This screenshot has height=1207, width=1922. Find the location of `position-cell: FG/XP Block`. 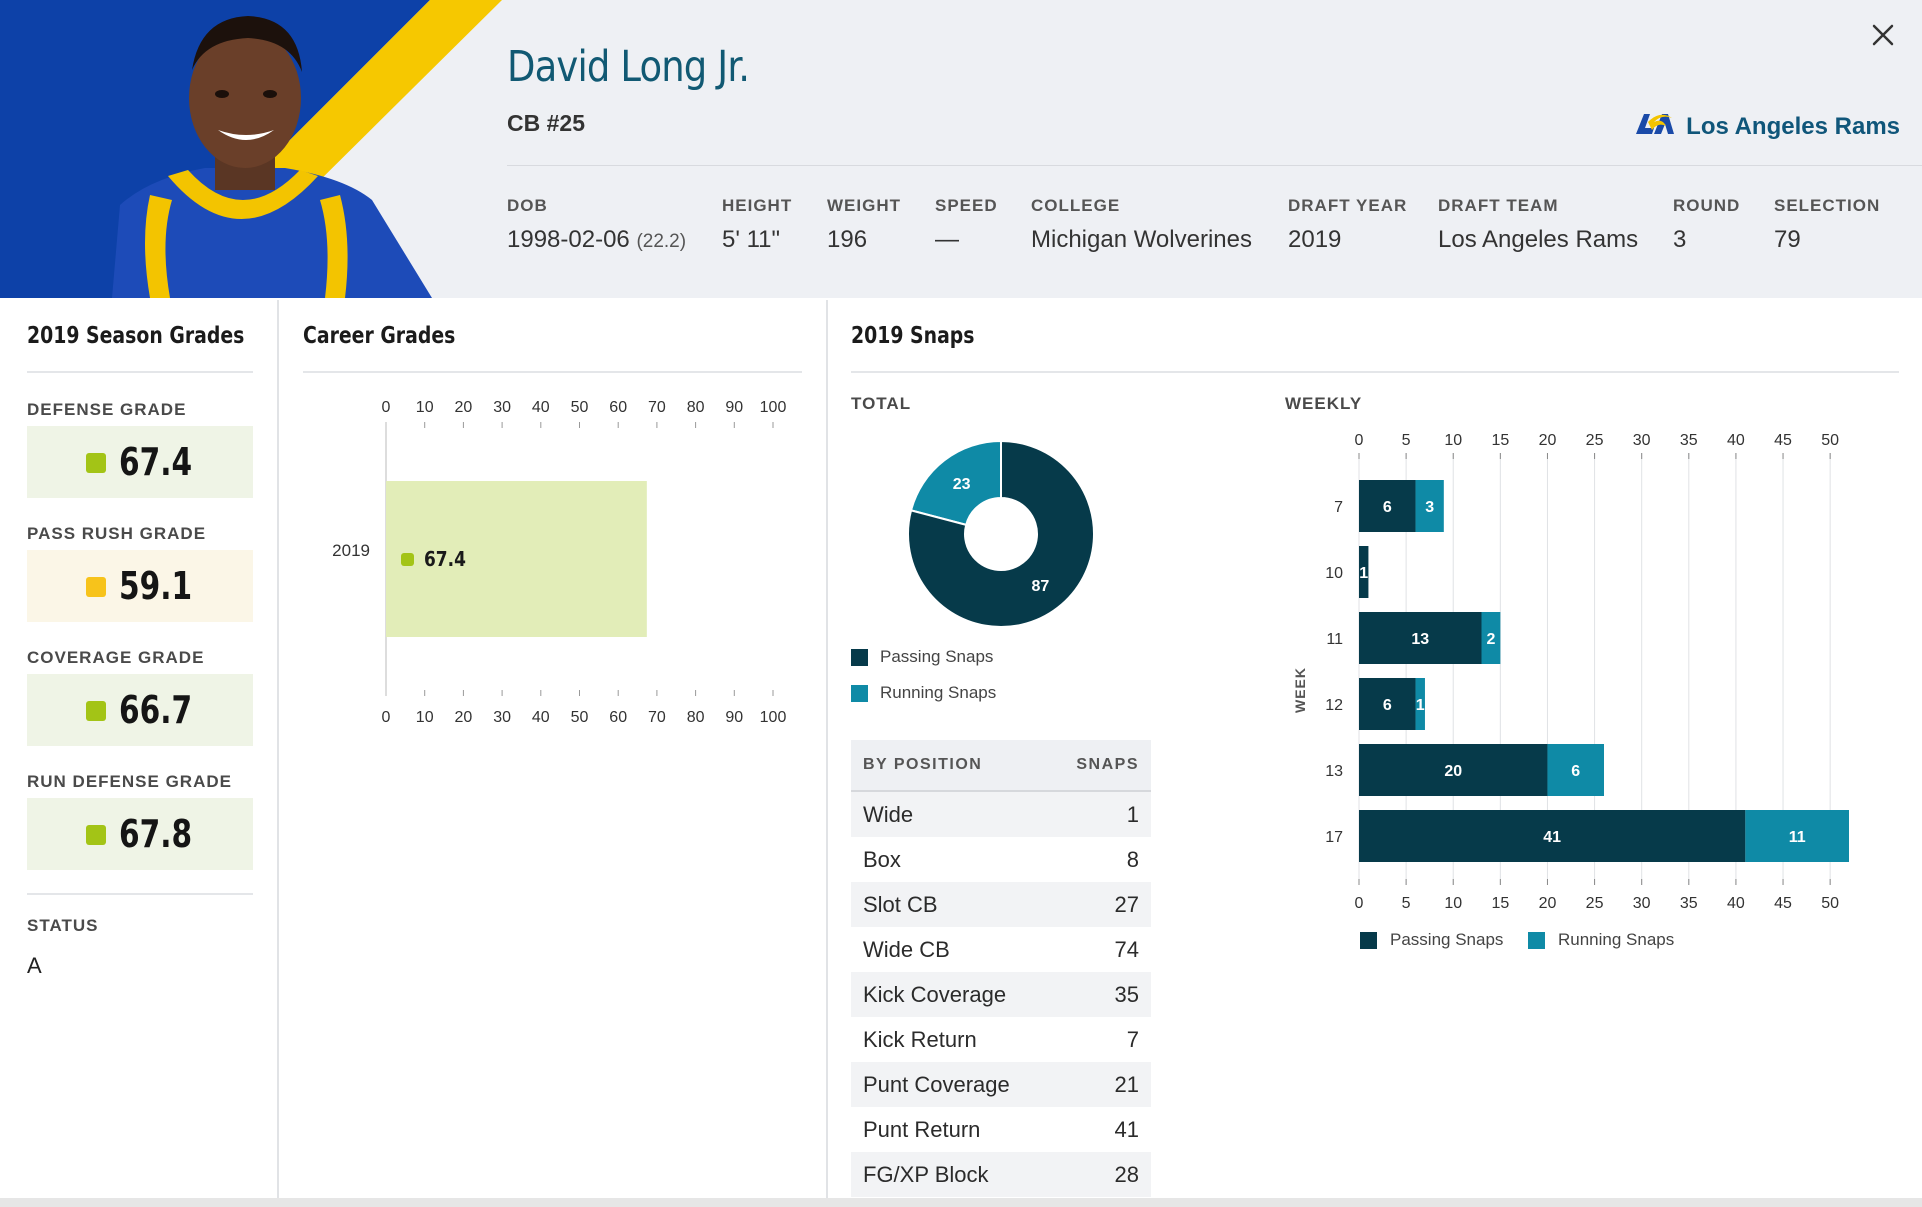

position-cell: FG/XP Block is located at coordinates (926, 1174).